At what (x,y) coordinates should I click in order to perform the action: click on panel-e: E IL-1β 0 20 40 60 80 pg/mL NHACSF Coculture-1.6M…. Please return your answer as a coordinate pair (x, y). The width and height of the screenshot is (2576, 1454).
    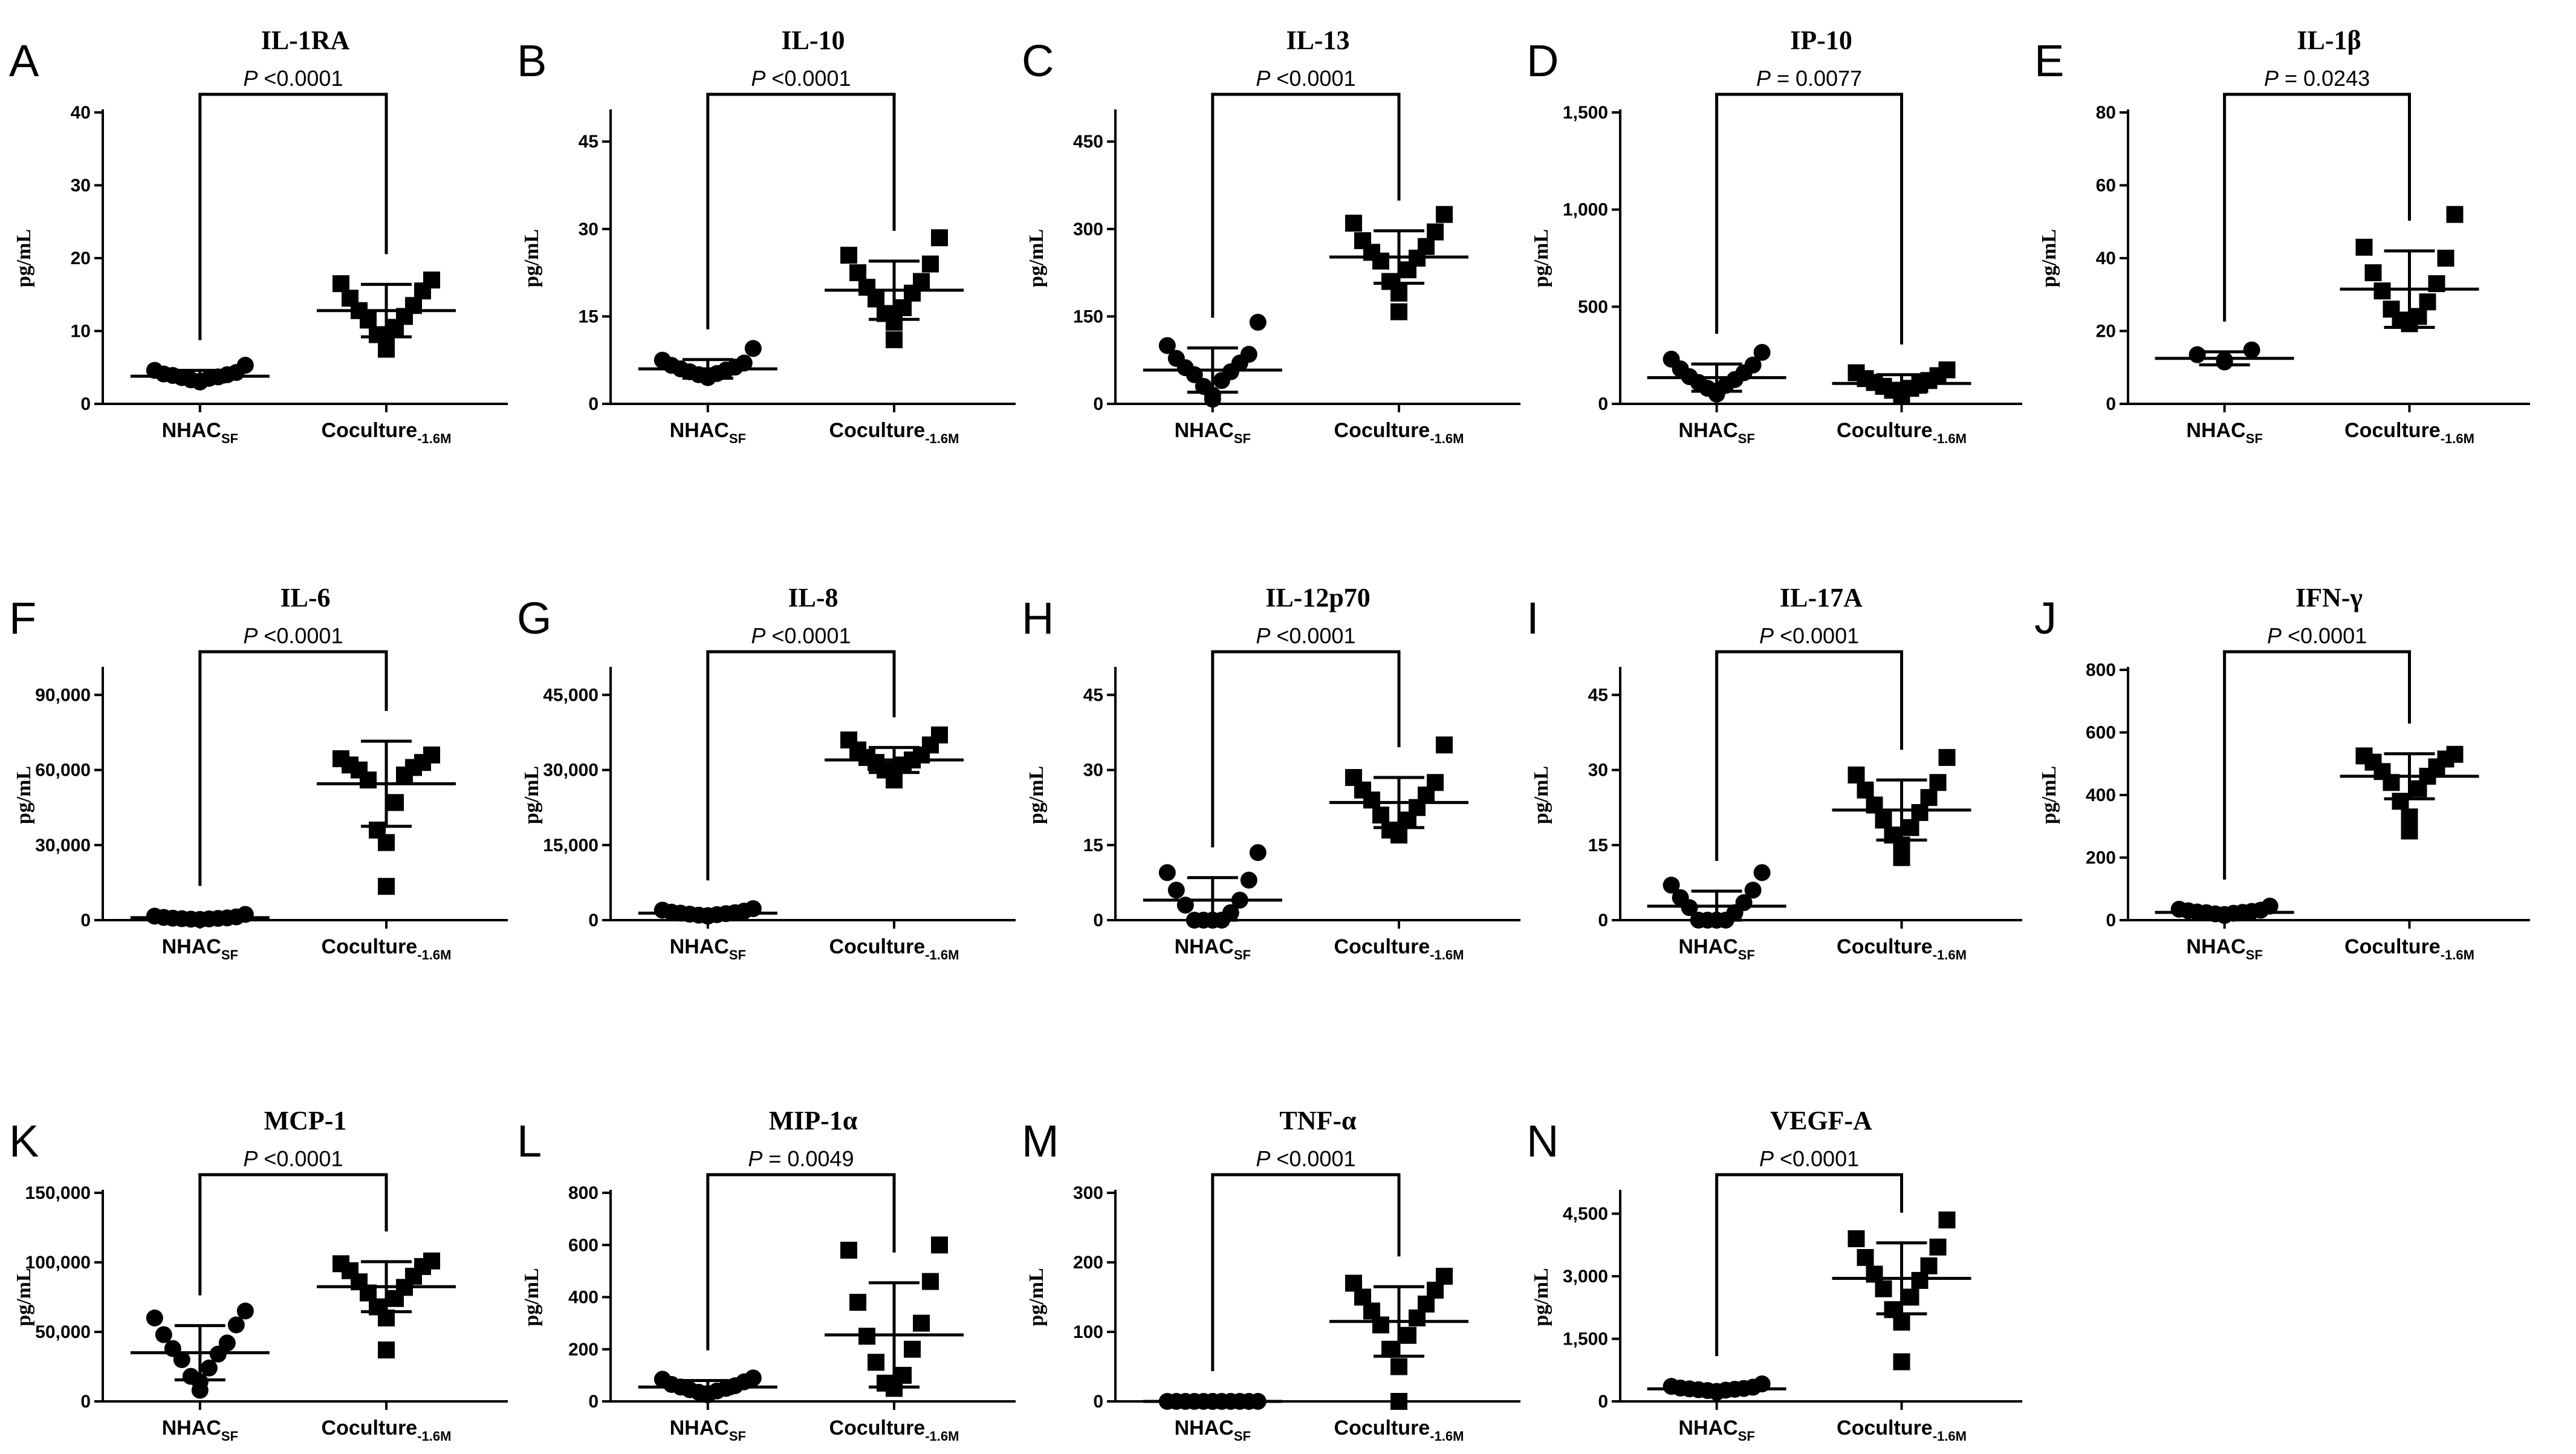
    Looking at the image, I should click on (2282, 236).